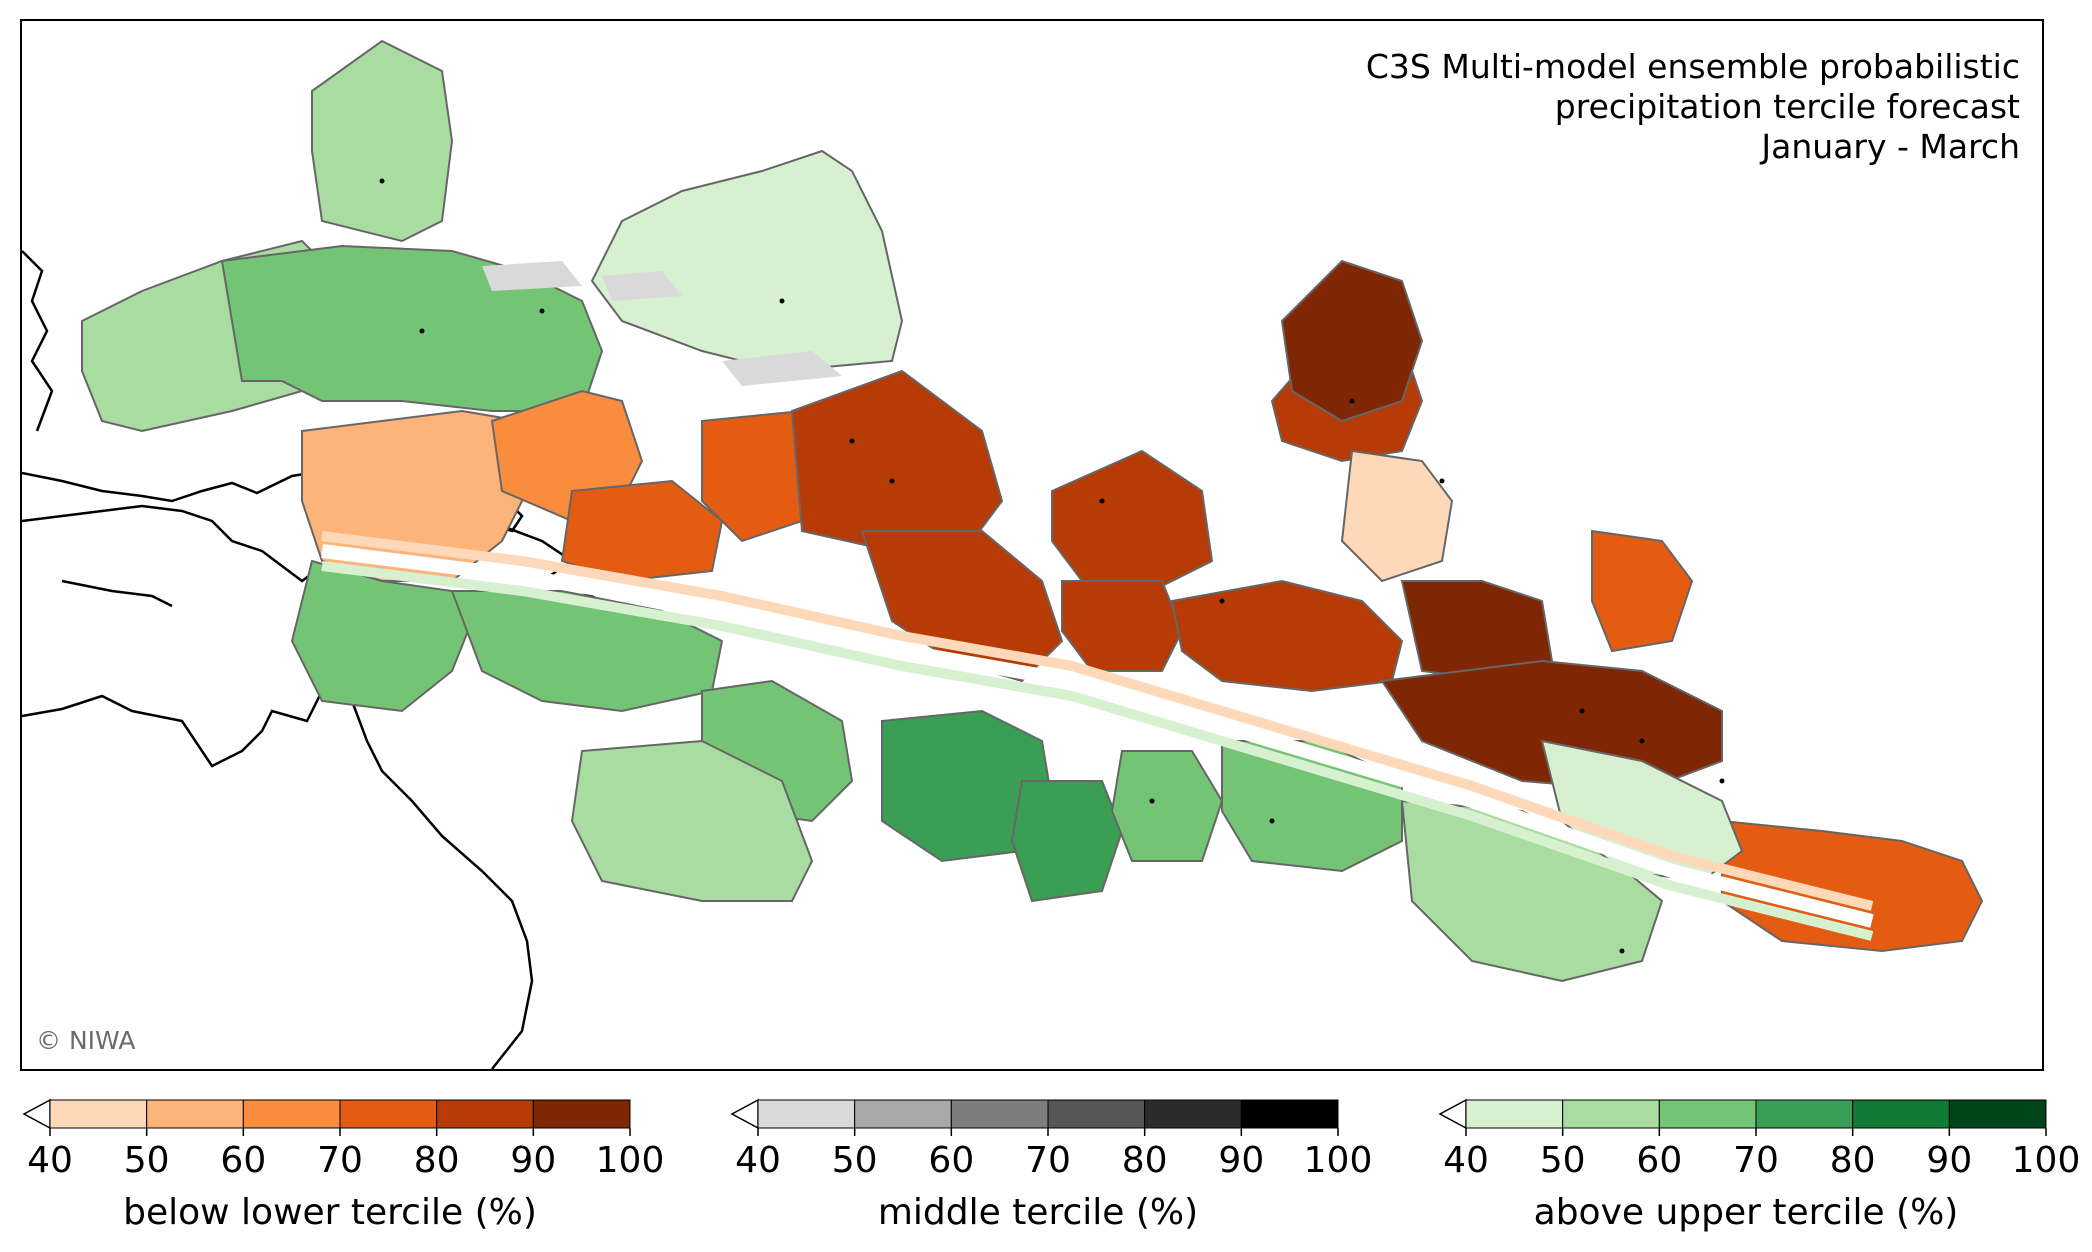 The height and width of the screenshot is (1252, 2092). Describe the element at coordinates (1890, 146) in the screenshot. I see `title-line-3: January - March` at that location.